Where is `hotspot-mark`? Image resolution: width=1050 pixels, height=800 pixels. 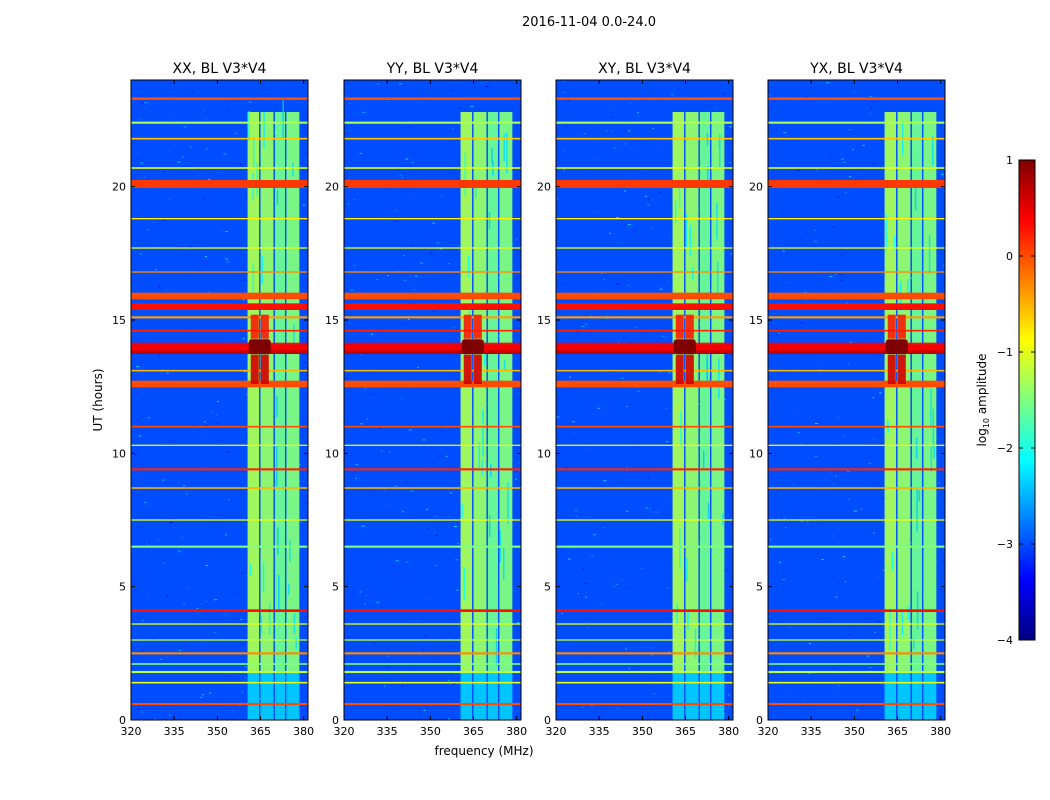 hotspot-mark is located at coordinates (679, 347).